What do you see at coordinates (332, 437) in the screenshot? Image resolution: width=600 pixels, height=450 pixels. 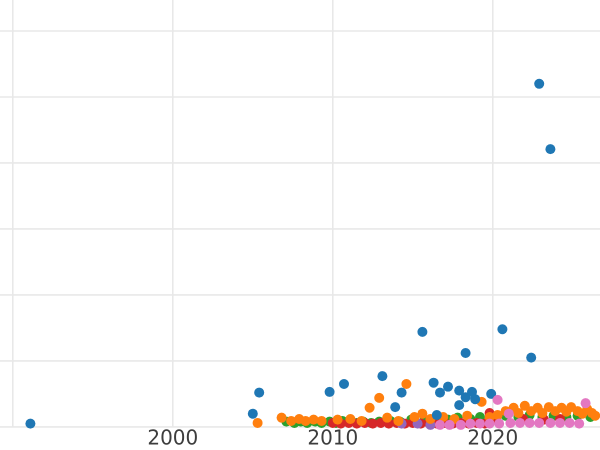 I see `x-tick-label: 2010` at bounding box center [332, 437].